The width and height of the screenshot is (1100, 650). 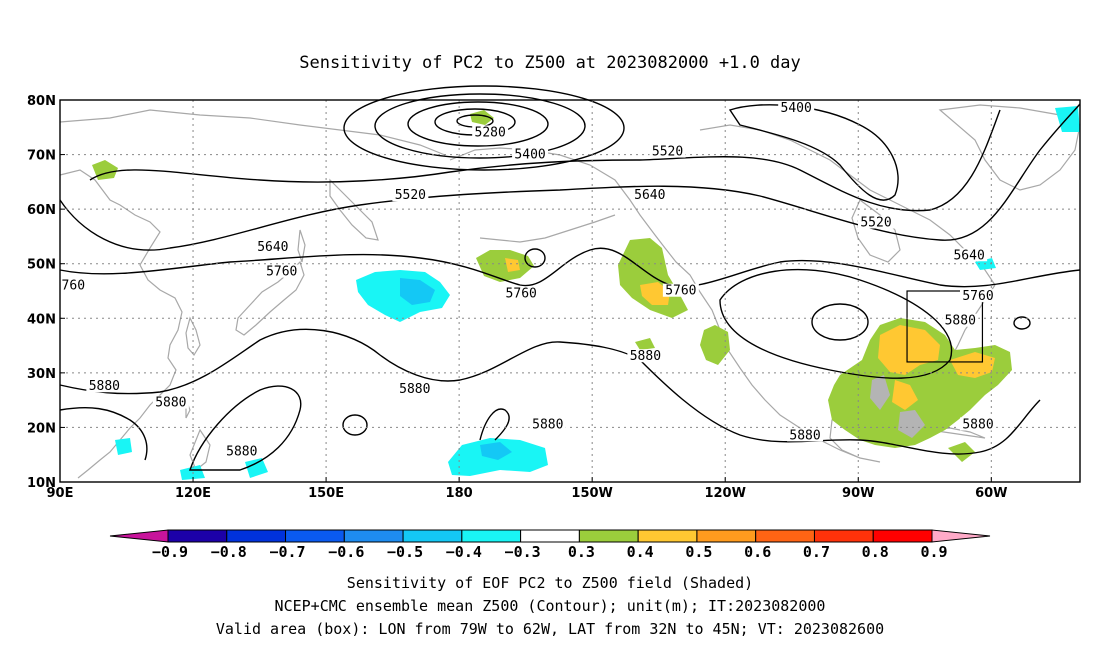 What do you see at coordinates (41, 483) in the screenshot?
I see `lat-label: 10N` at bounding box center [41, 483].